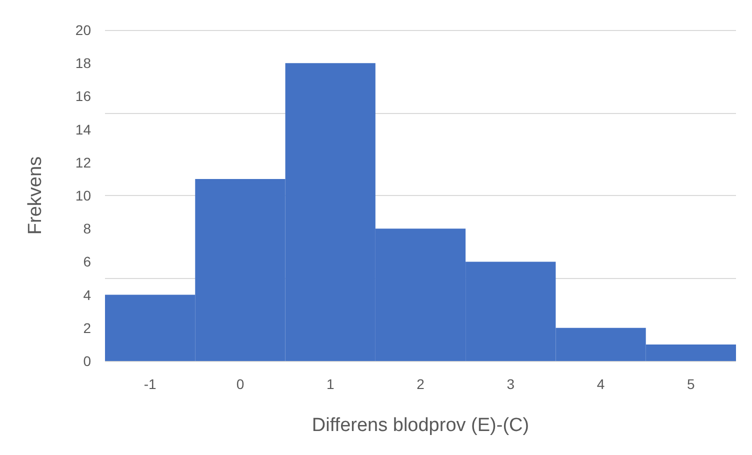 This screenshot has width=752, height=455. I want to click on y-tick-label: 18, so click(83, 63).